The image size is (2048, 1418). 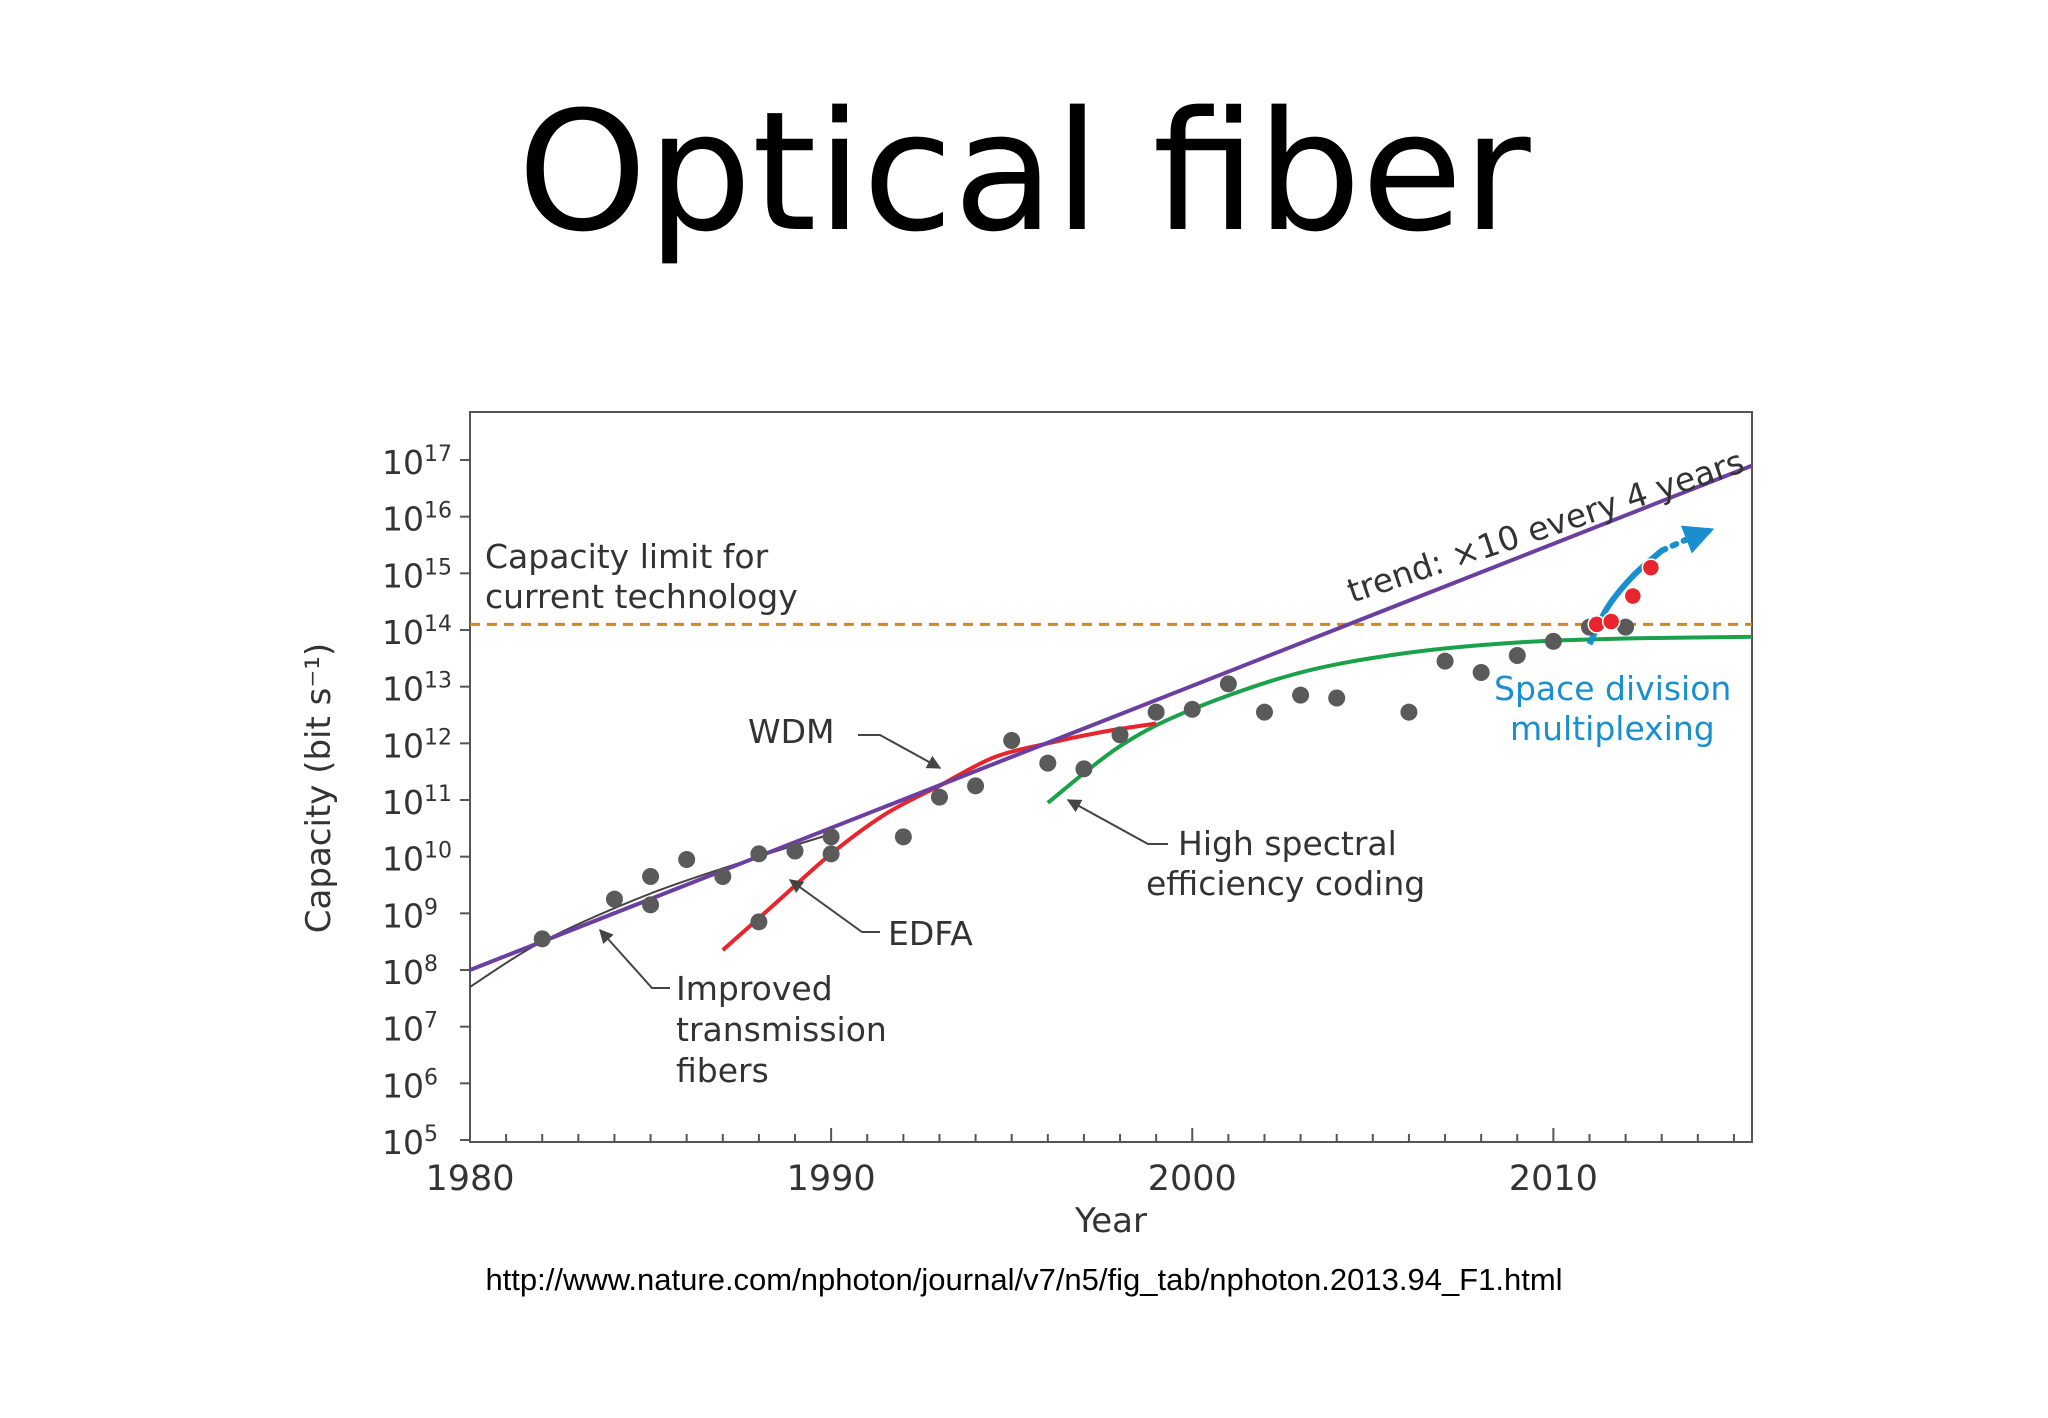 I want to click on edfa-label: EDFA, so click(x=930, y=933).